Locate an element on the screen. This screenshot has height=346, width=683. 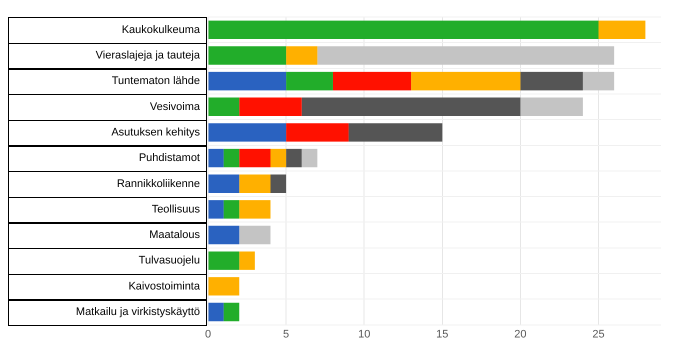
x-tick-label: 20 is located at coordinates (520, 334).